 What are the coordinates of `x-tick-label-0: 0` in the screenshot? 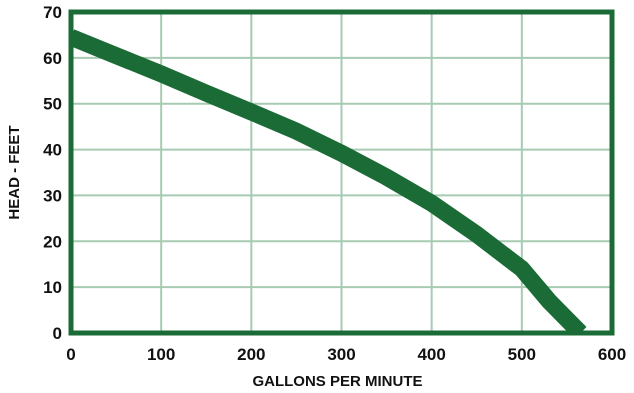 It's located at (70, 354).